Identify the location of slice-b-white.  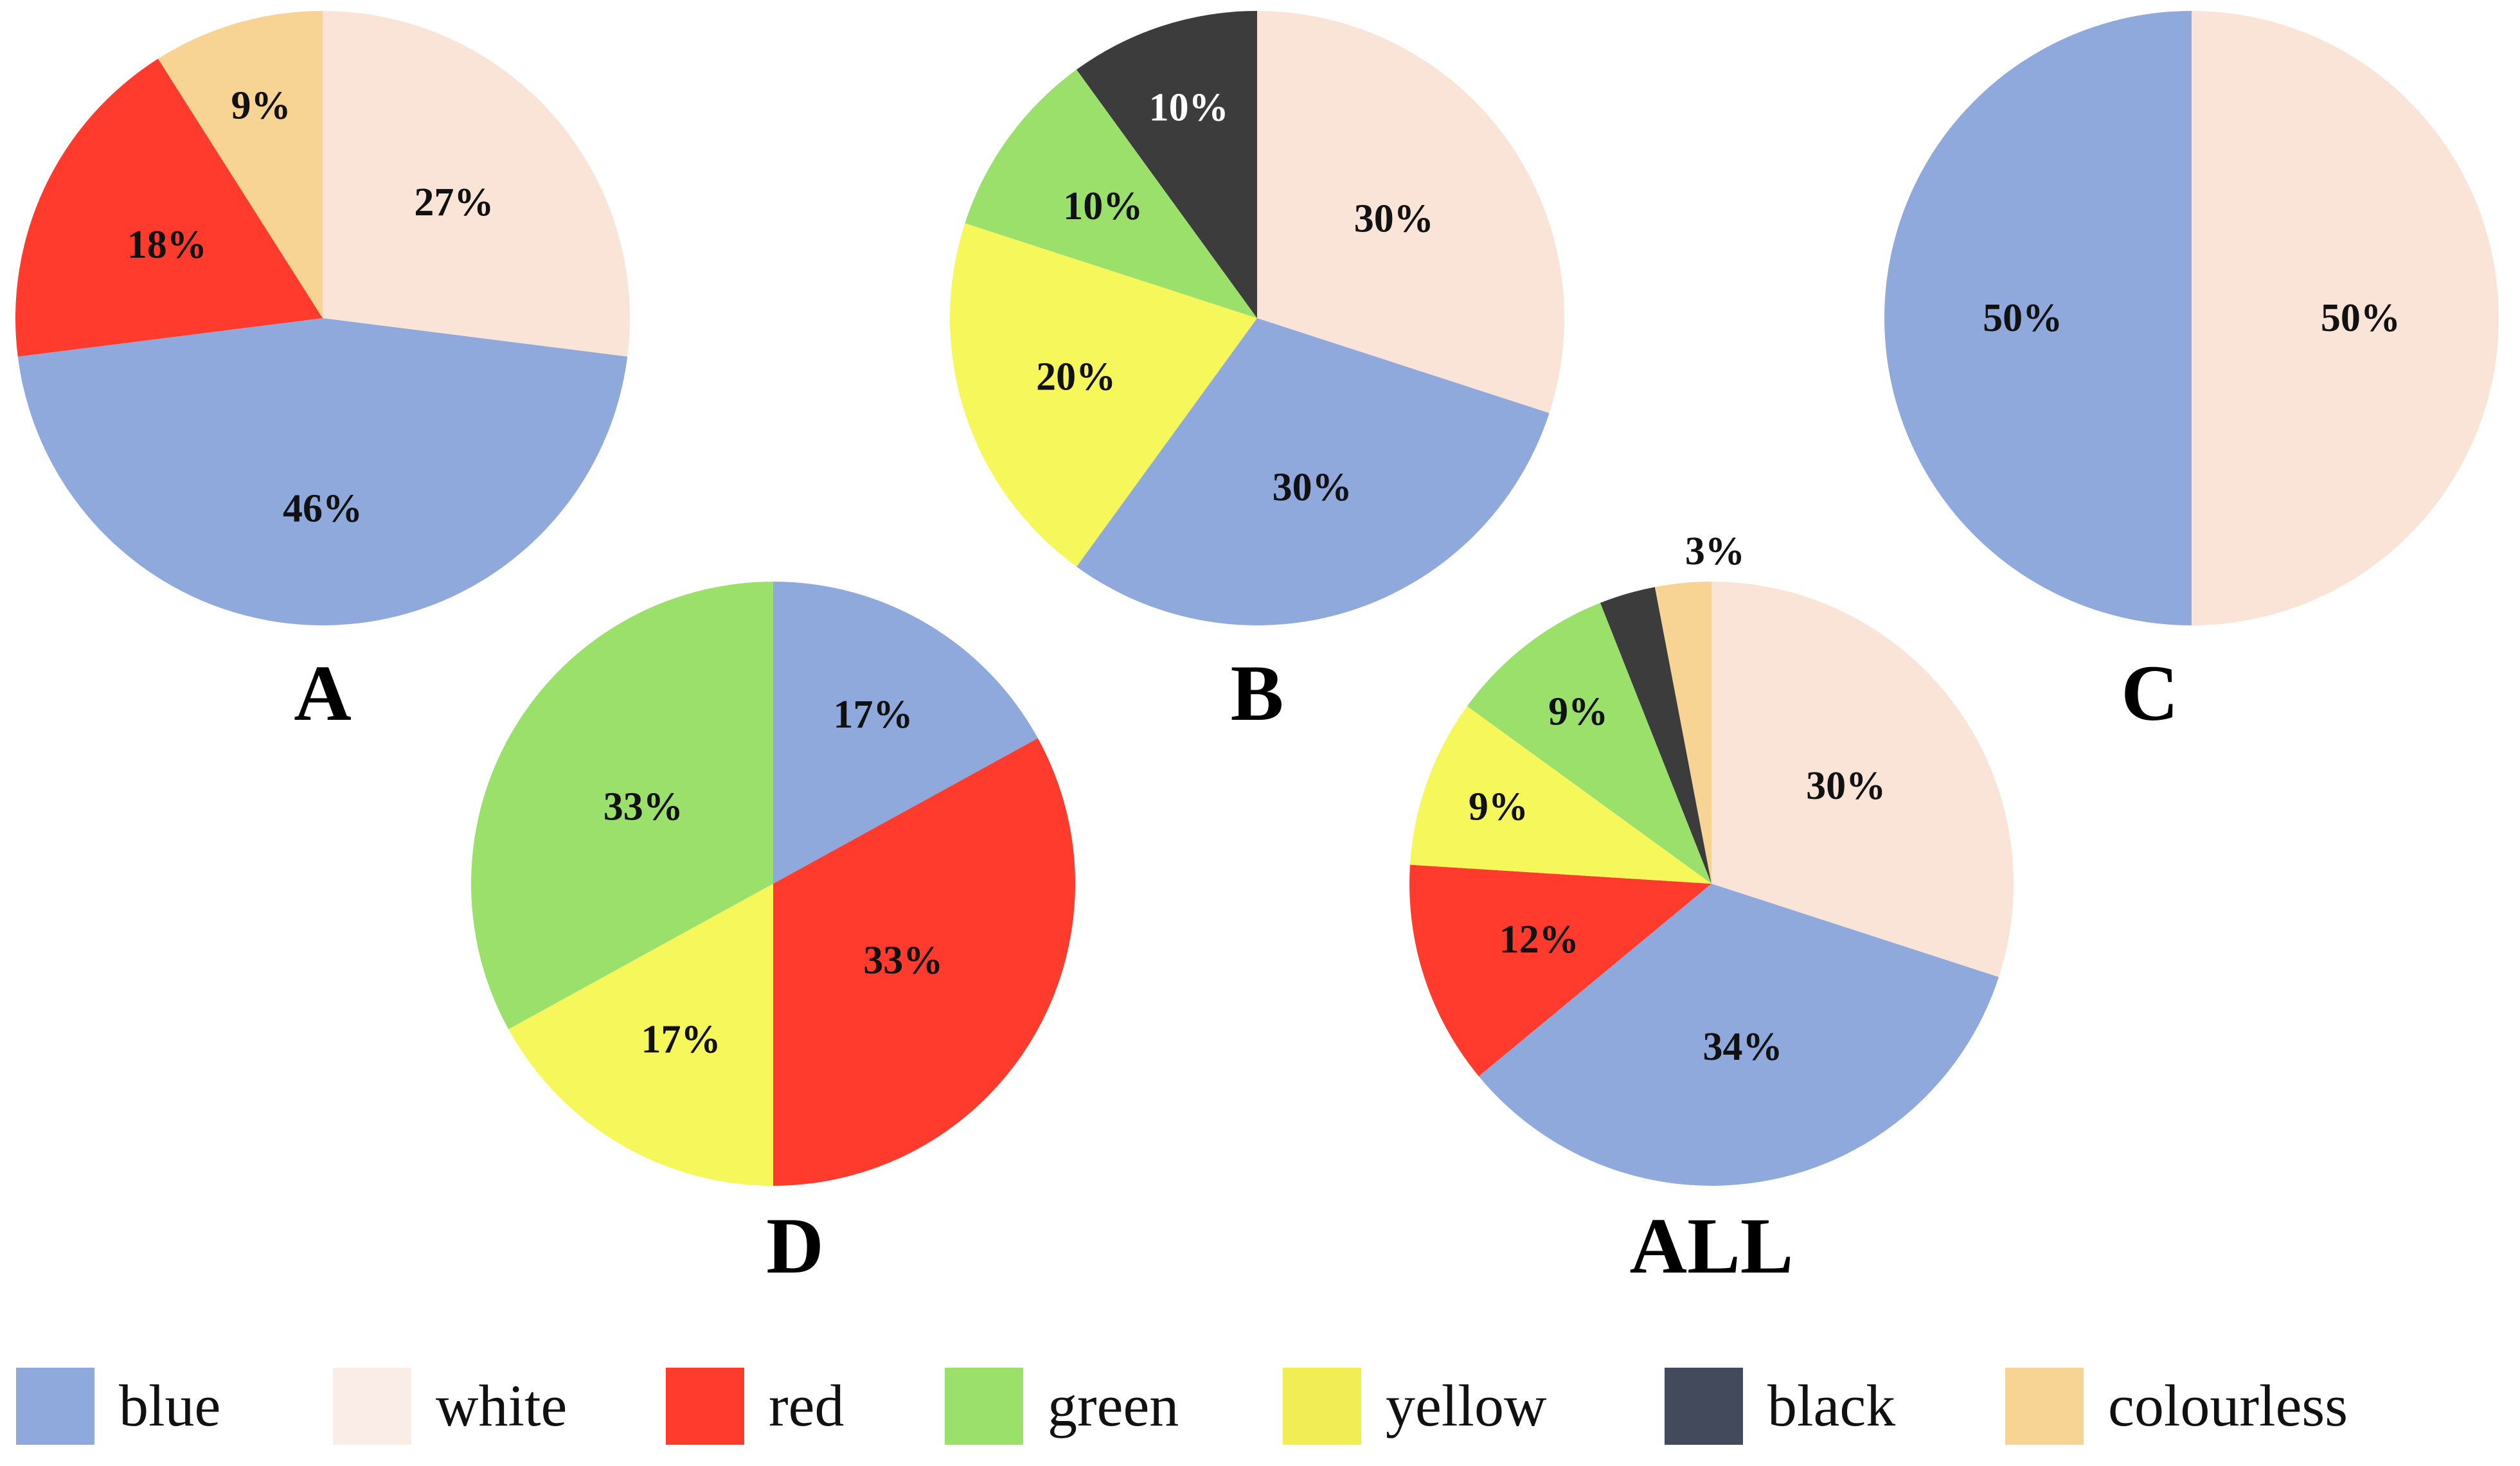
(1410, 212).